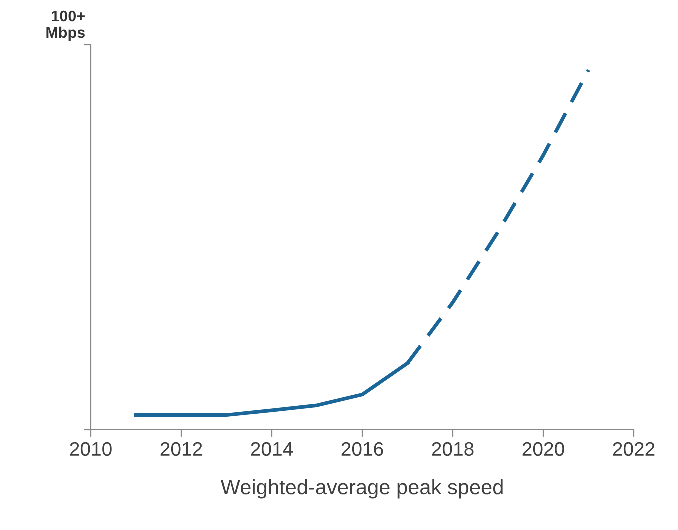 Image resolution: width=678 pixels, height=530 pixels. I want to click on x-axis-title: Weighted-average peak speed, so click(361, 489).